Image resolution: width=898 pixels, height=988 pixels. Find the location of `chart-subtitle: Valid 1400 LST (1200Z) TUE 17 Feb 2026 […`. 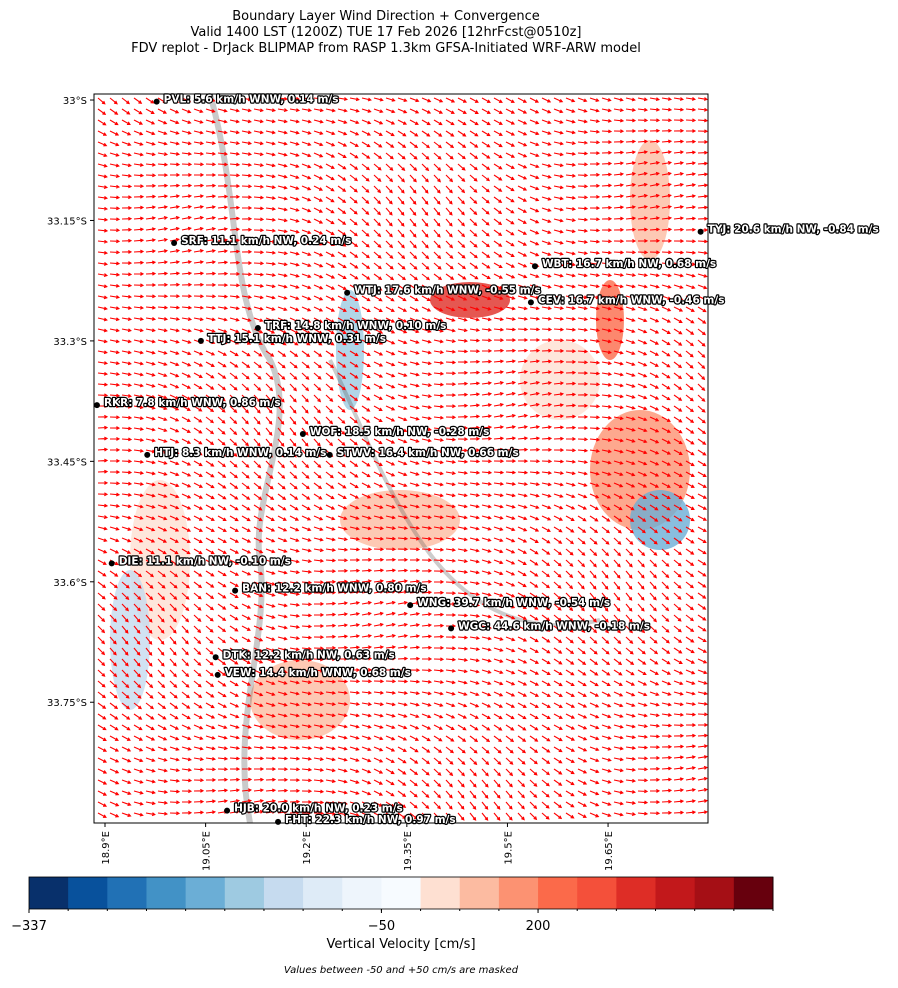

chart-subtitle: Valid 1400 LST (1200Z) TUE 17 Feb 2026 [… is located at coordinates (385, 32).